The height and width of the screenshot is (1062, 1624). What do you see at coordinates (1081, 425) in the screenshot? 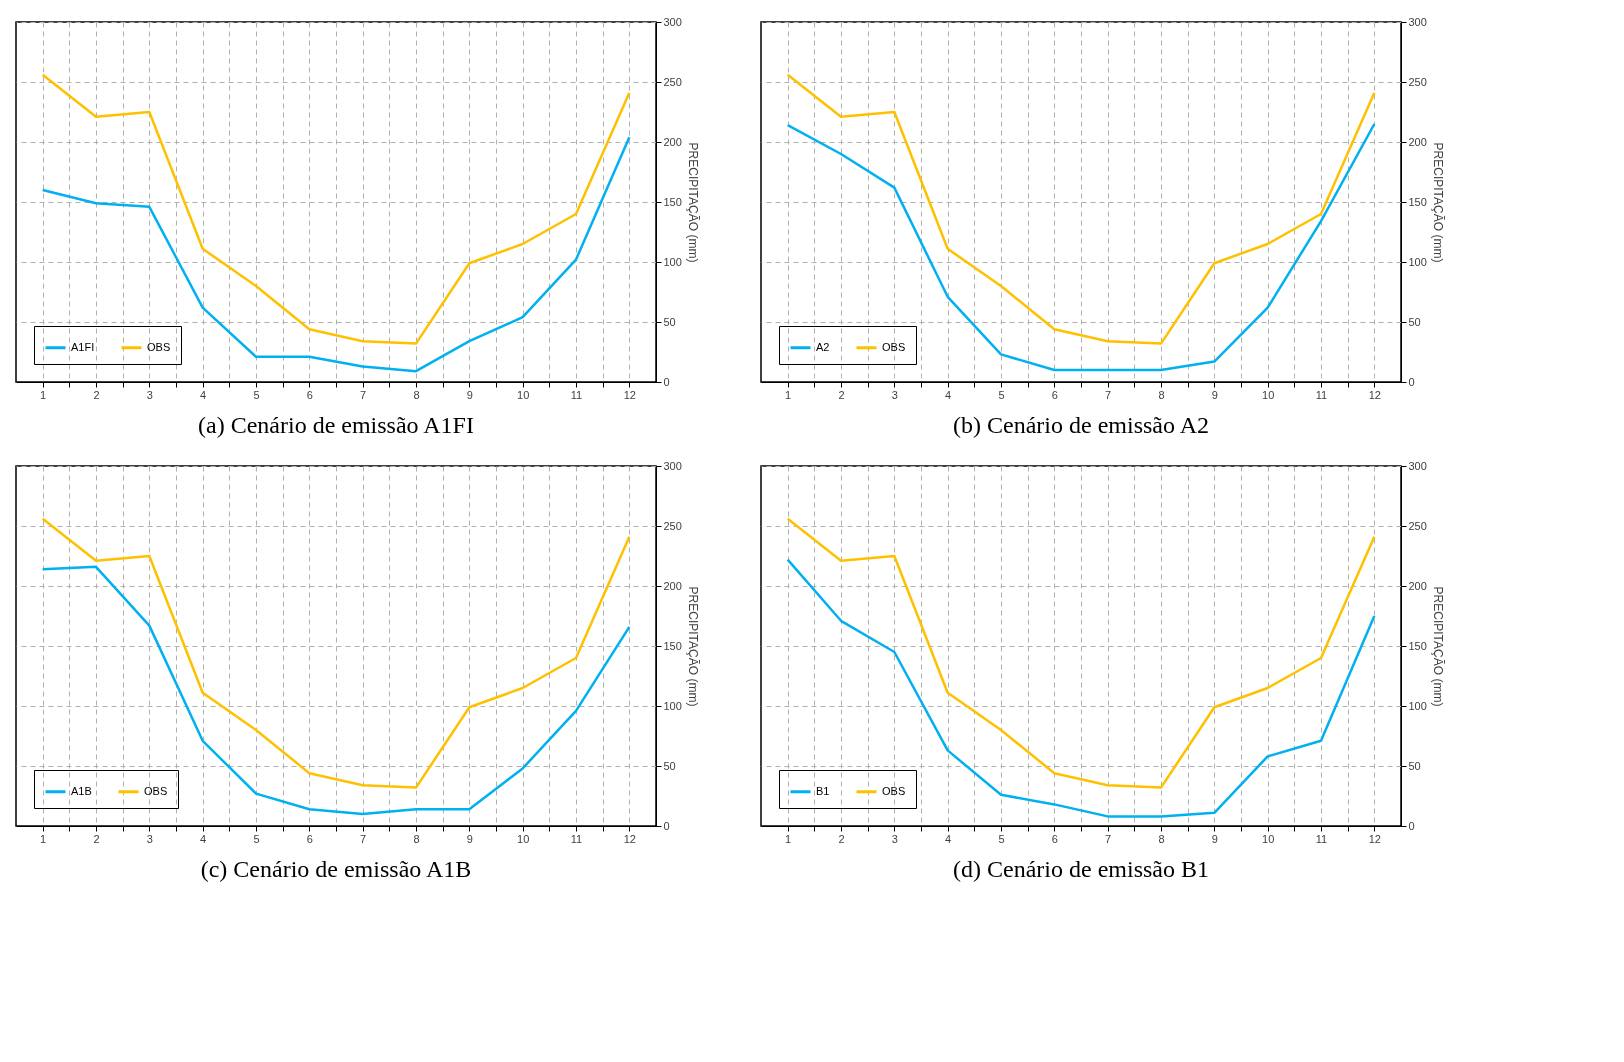
I see `text: (b) Cenário de emissão A2` at bounding box center [1081, 425].